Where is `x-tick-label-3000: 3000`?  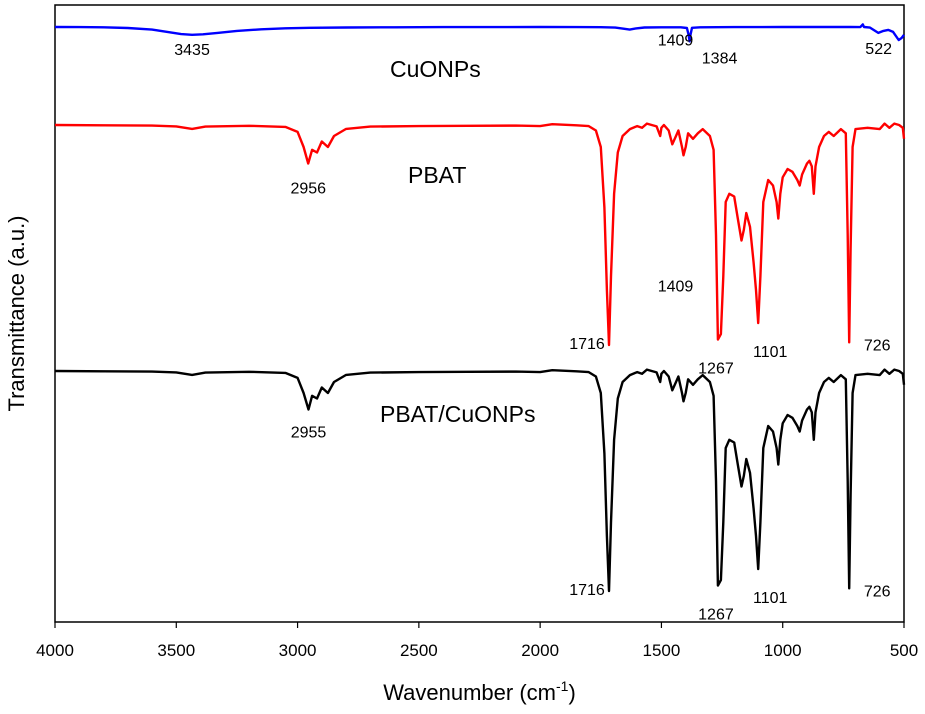
x-tick-label-3000: 3000 is located at coordinates (298, 650).